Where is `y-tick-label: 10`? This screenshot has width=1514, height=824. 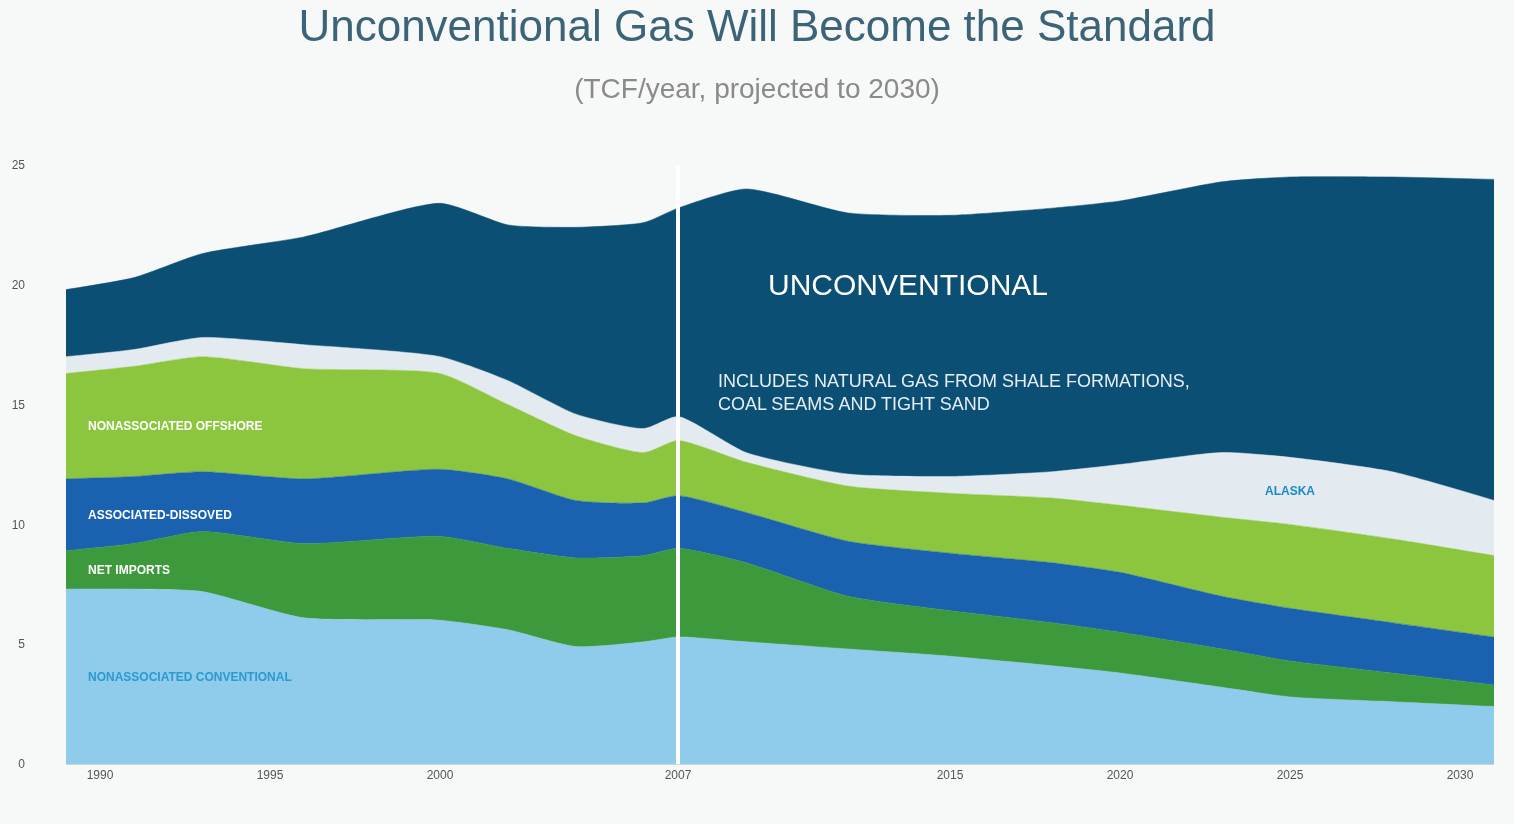 y-tick-label: 10 is located at coordinates (18, 524).